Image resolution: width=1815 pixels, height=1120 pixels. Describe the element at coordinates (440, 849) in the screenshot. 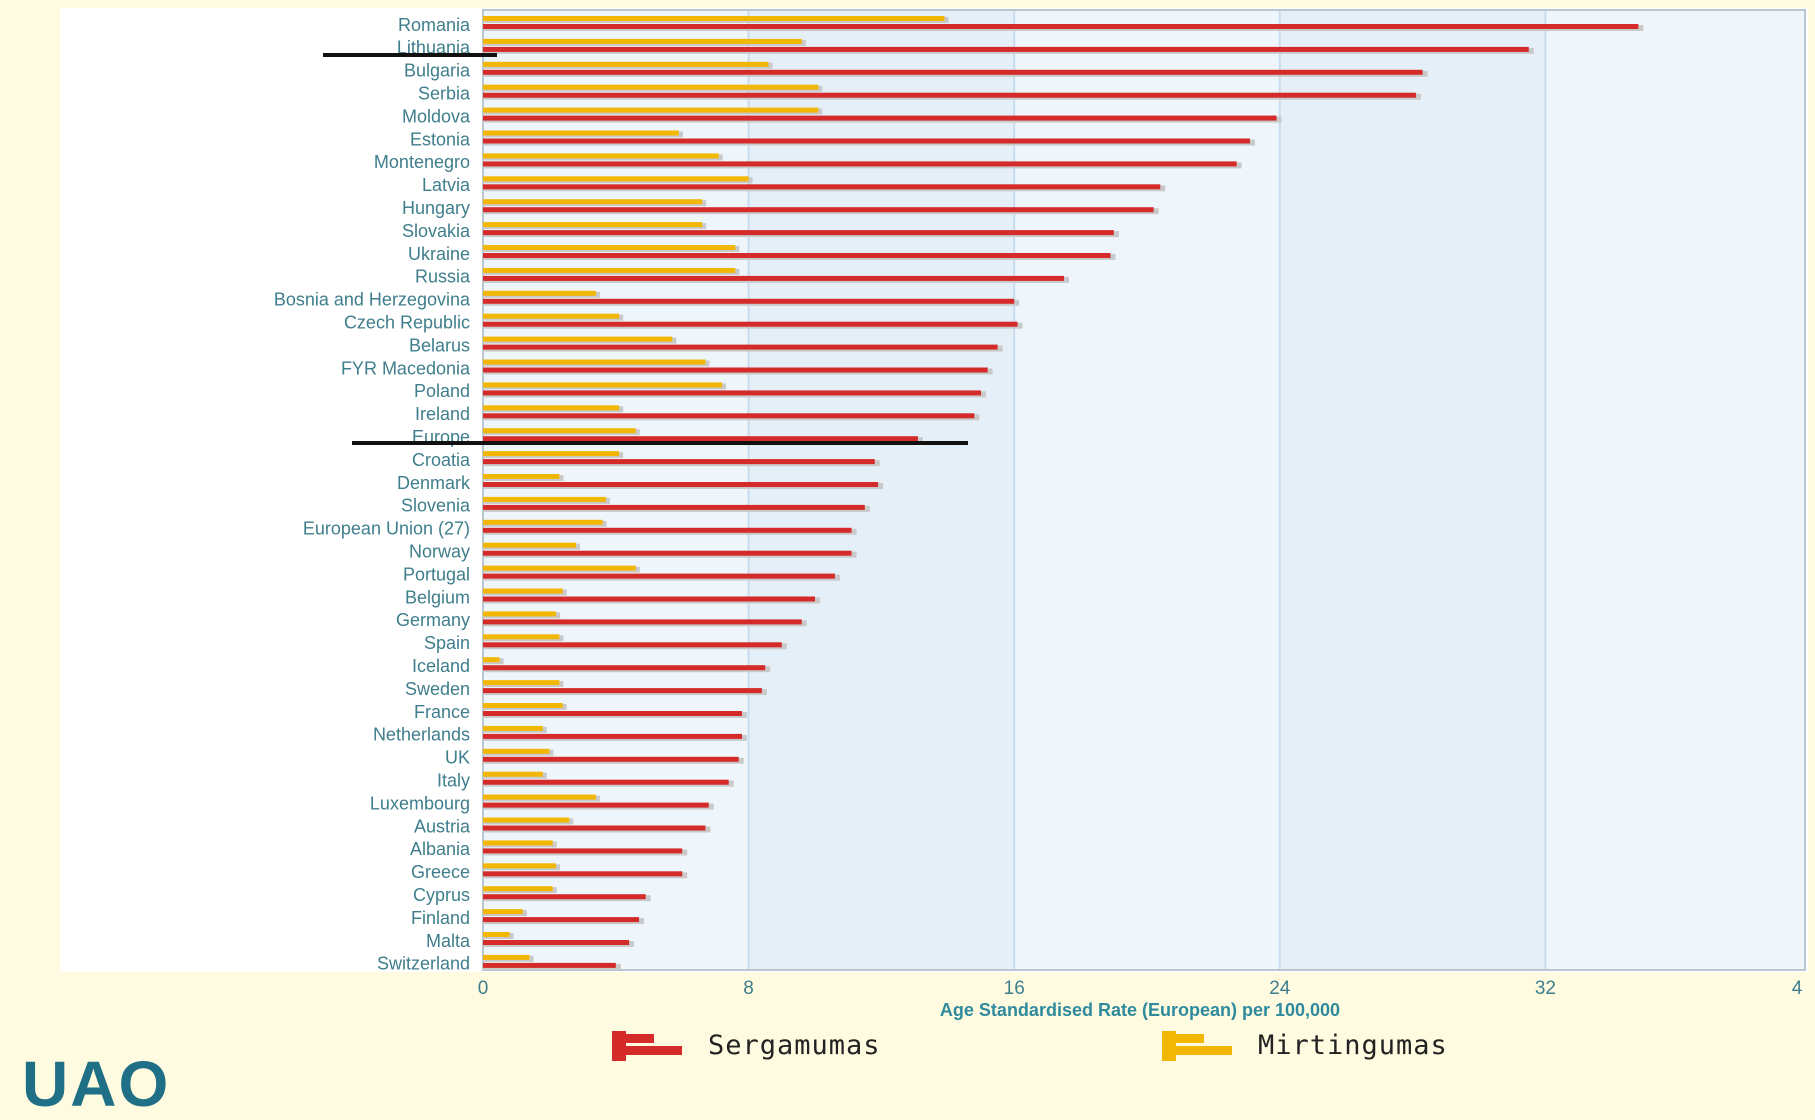

I see `category-label: Albania` at that location.